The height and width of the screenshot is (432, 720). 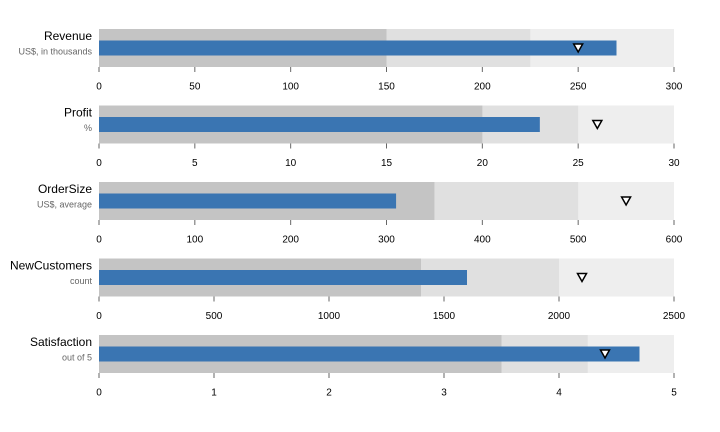 I want to click on x-tick-label: 1000, so click(x=329, y=316).